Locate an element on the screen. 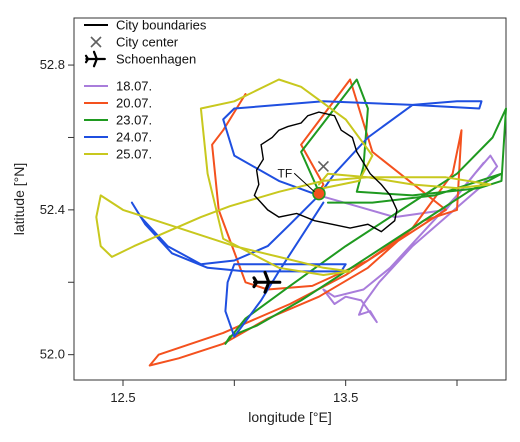 The height and width of the screenshot is (442, 520). legend-label: 25.07. is located at coordinates (134, 154).